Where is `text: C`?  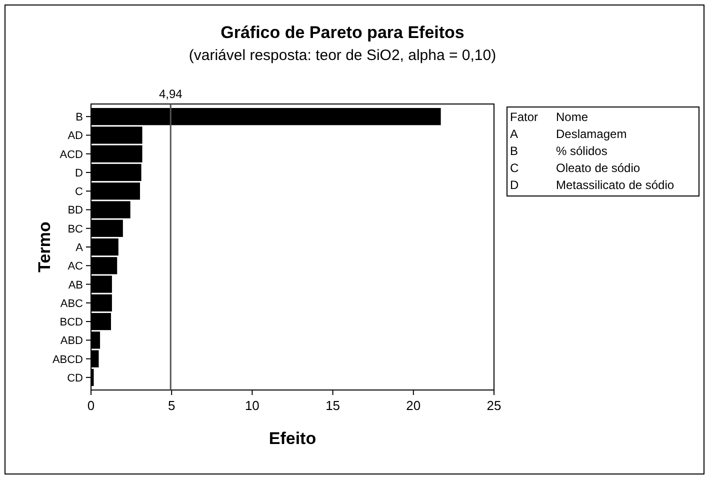
text: C is located at coordinates (514, 168).